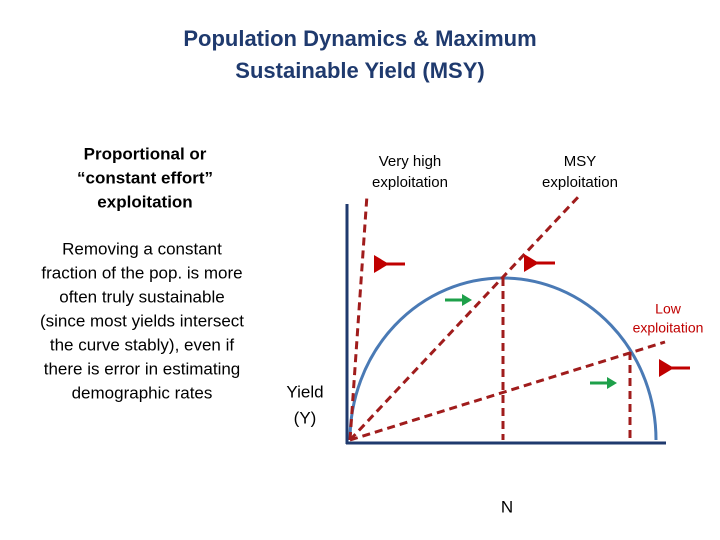  What do you see at coordinates (532, 321) in the screenshot?
I see `arrows` at bounding box center [532, 321].